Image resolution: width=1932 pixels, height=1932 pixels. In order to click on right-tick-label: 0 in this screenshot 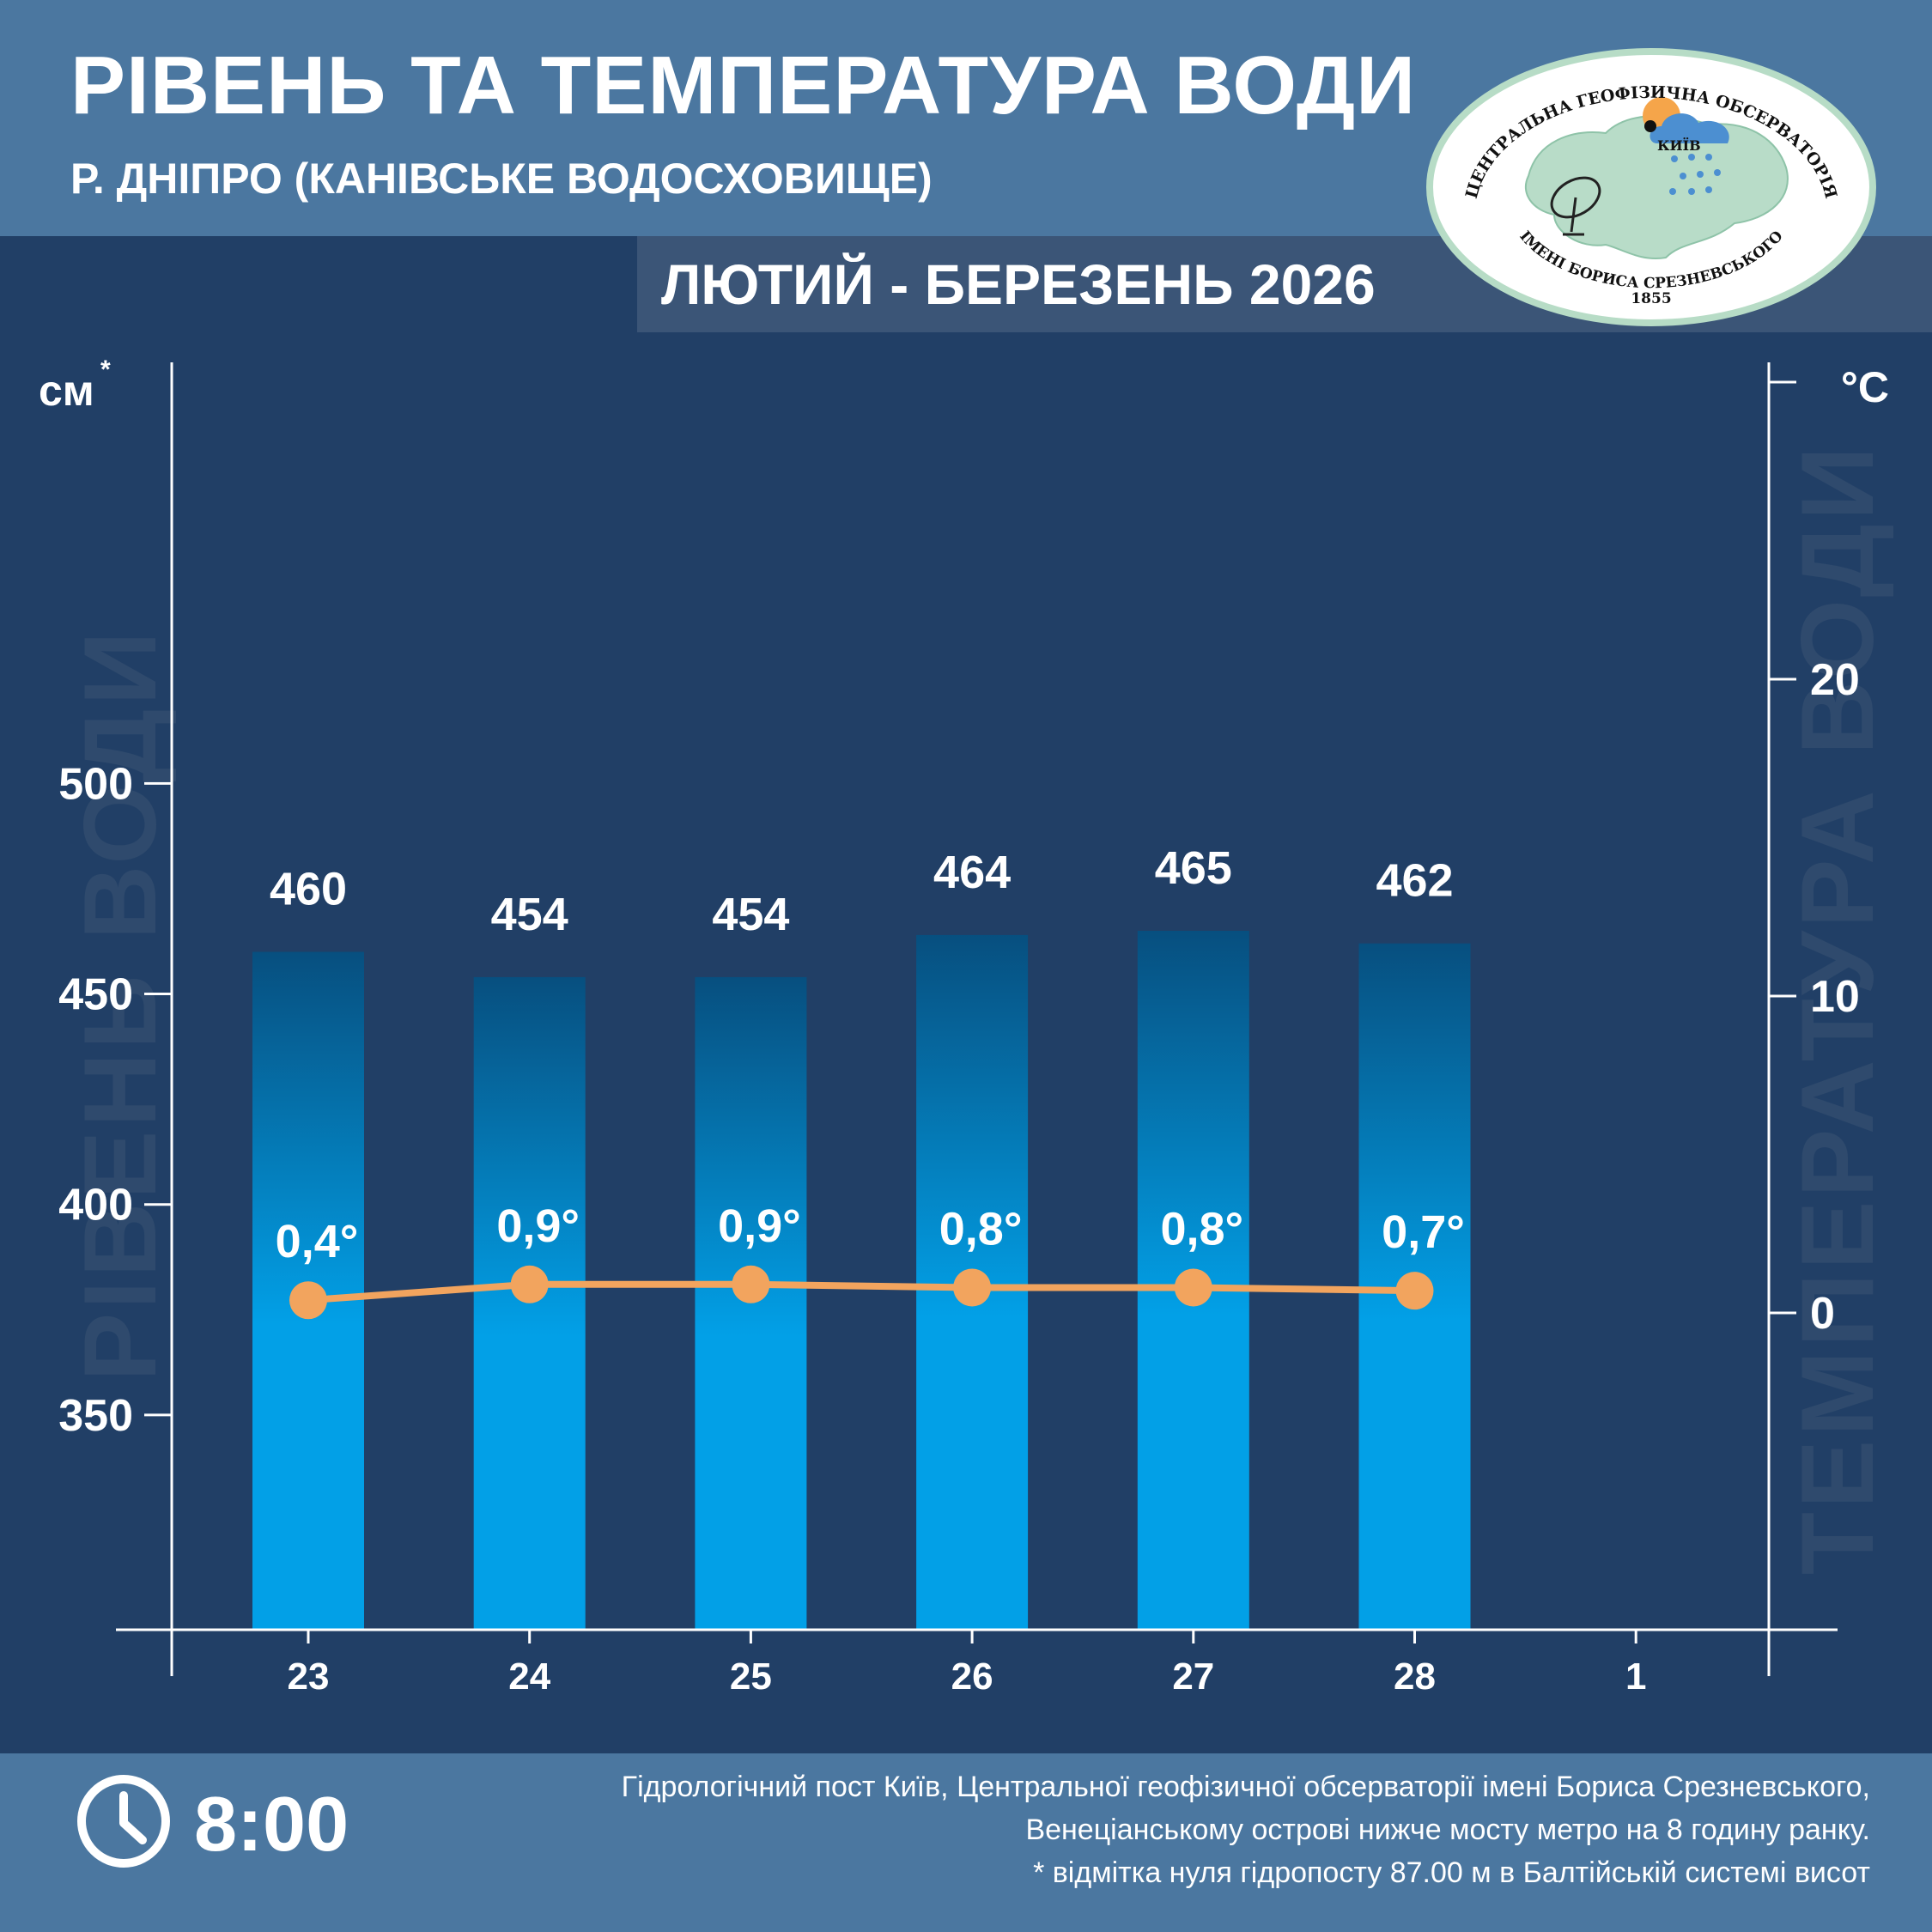, I will do `click(1822, 1314)`.